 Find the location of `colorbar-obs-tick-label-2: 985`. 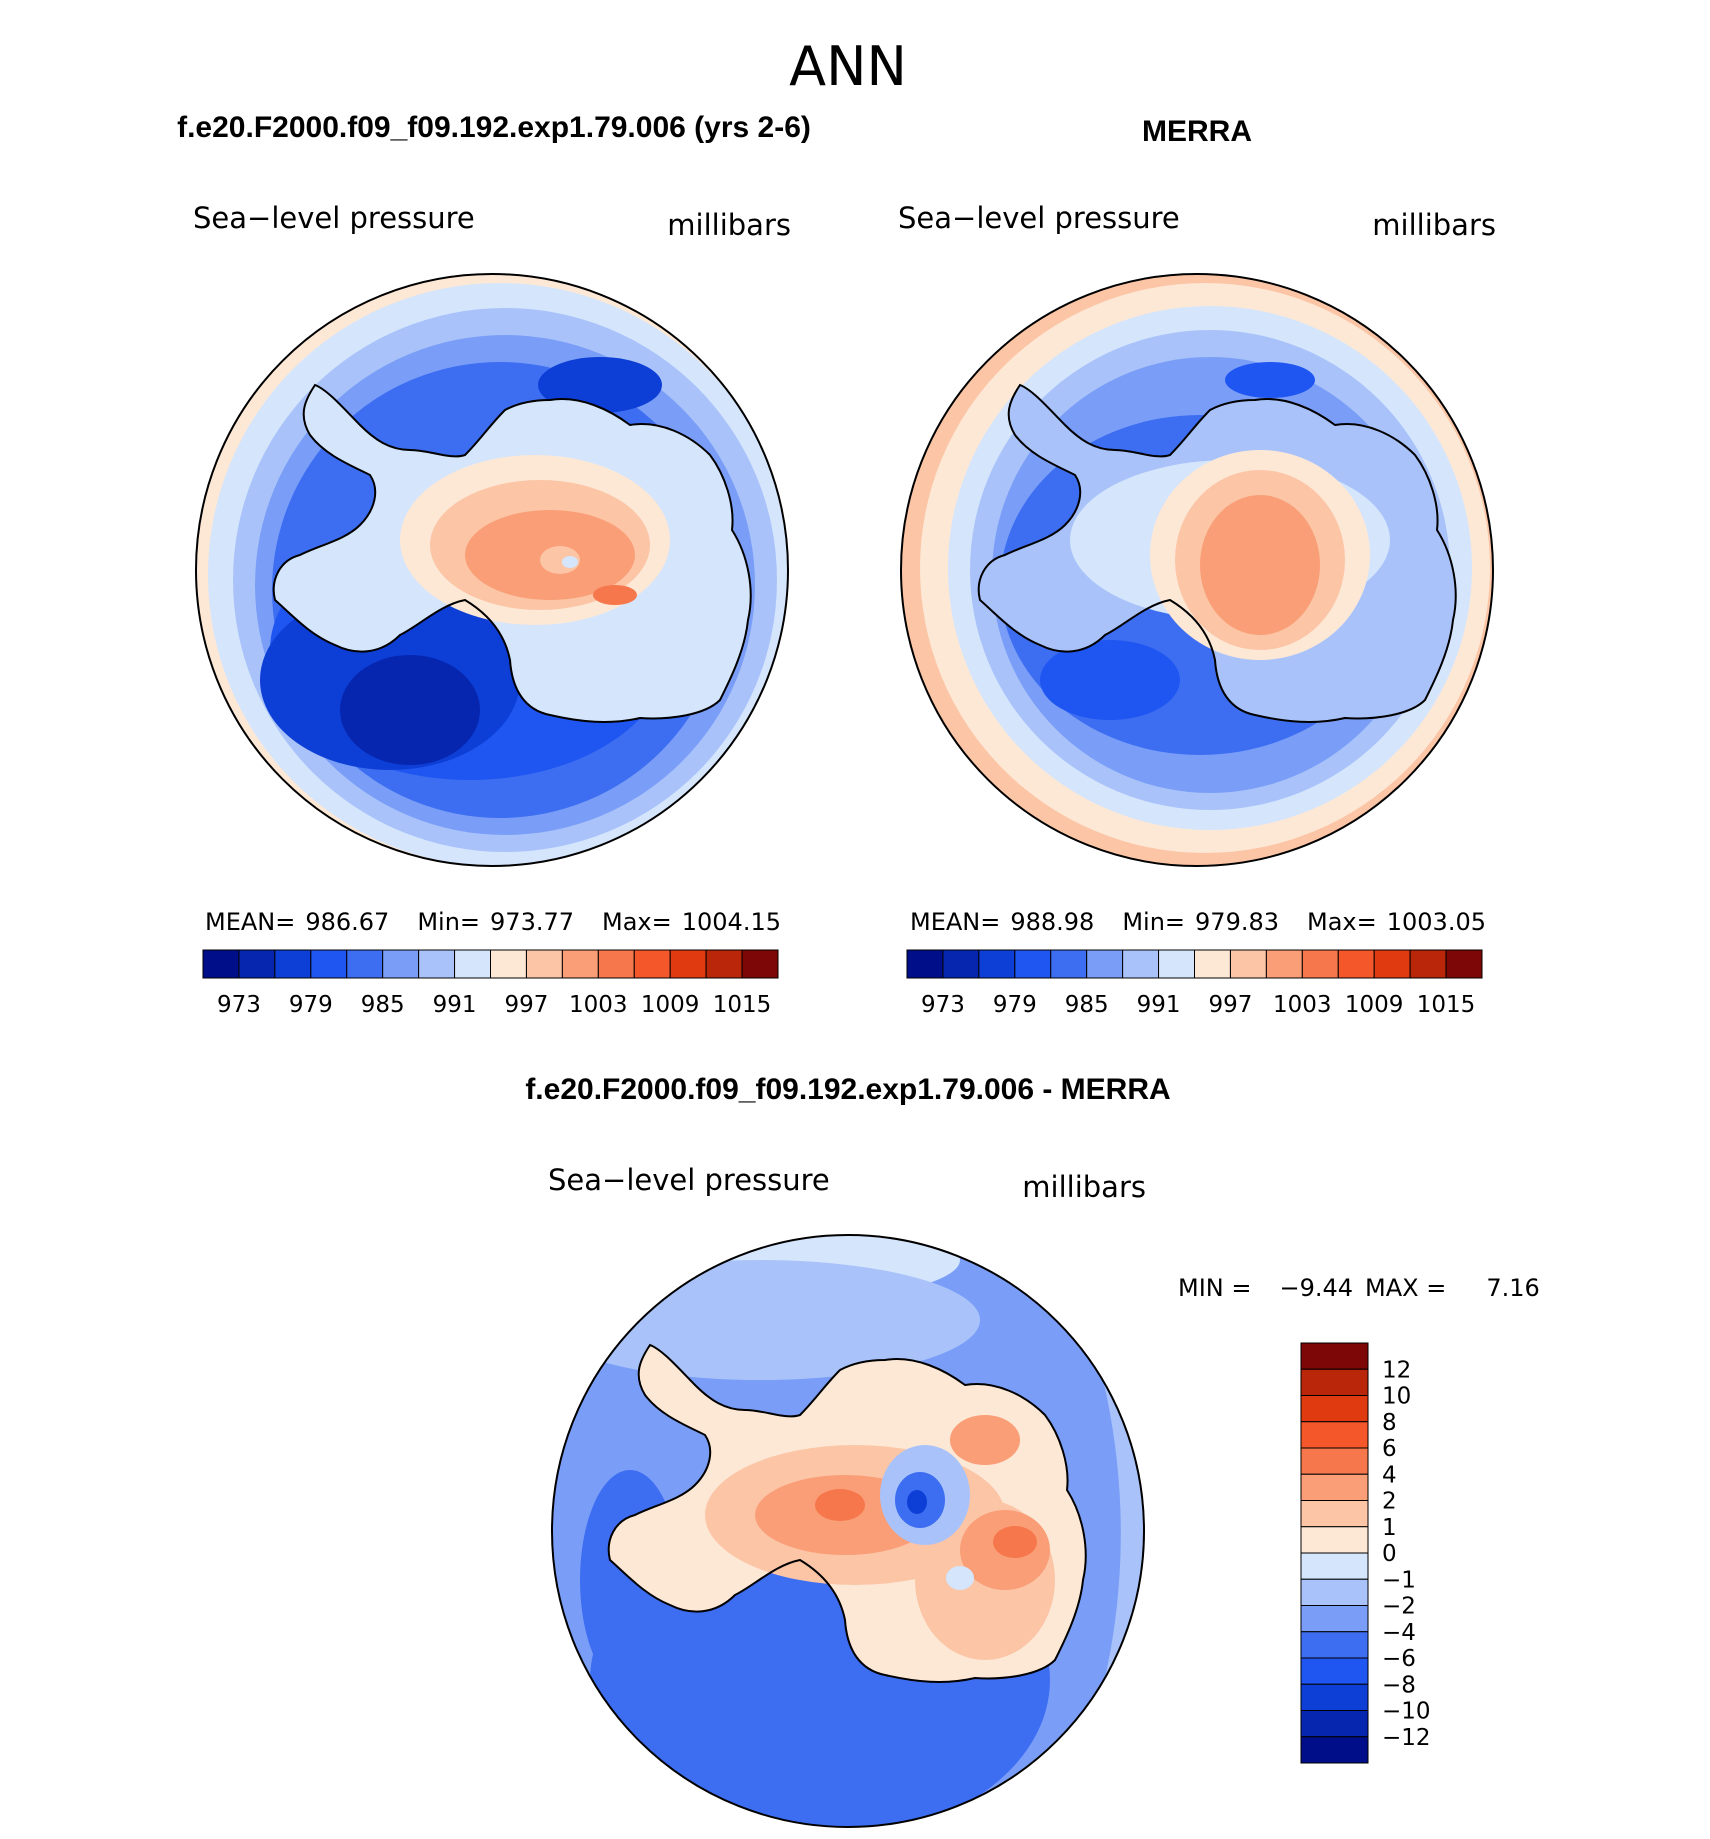

colorbar-obs-tick-label-2: 985 is located at coordinates (1087, 1005).